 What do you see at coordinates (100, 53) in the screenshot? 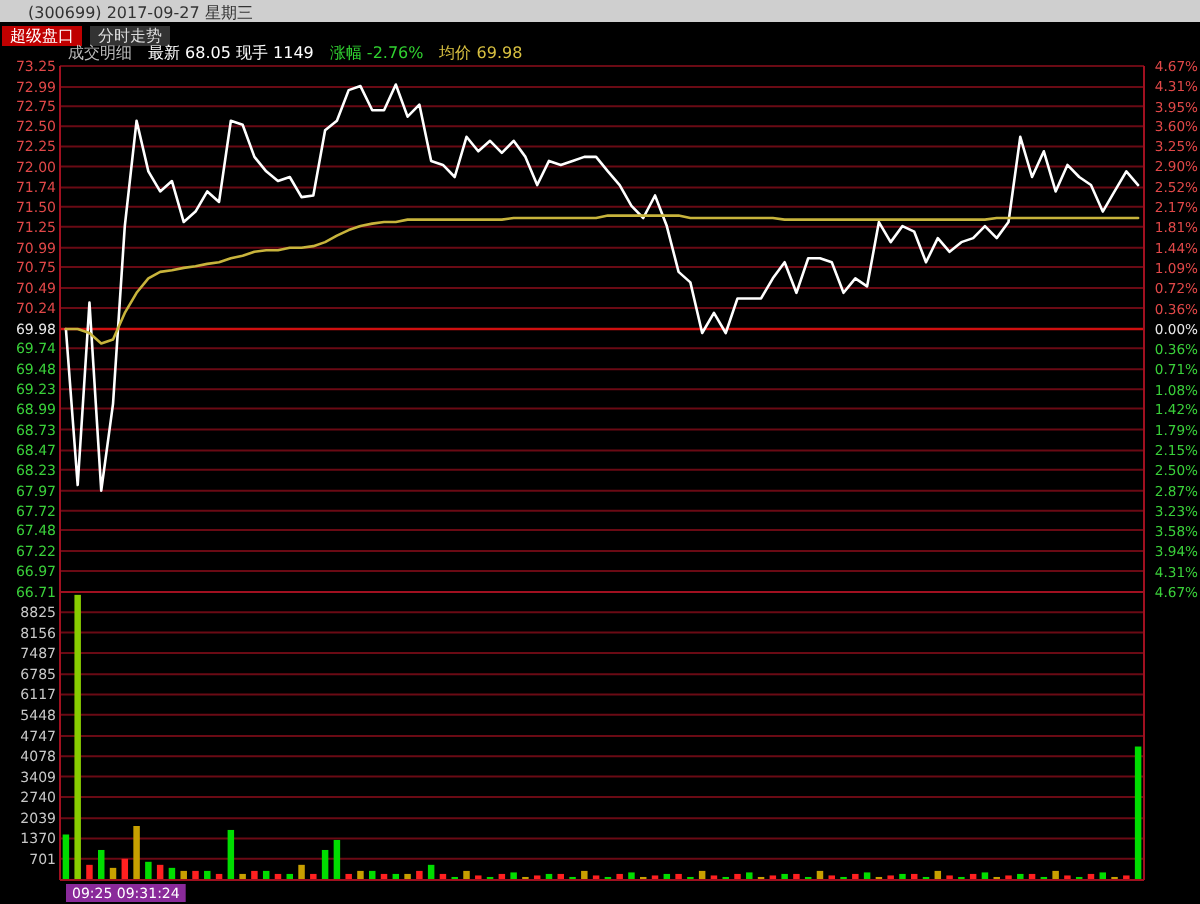
I see `text: 成交明细` at bounding box center [100, 53].